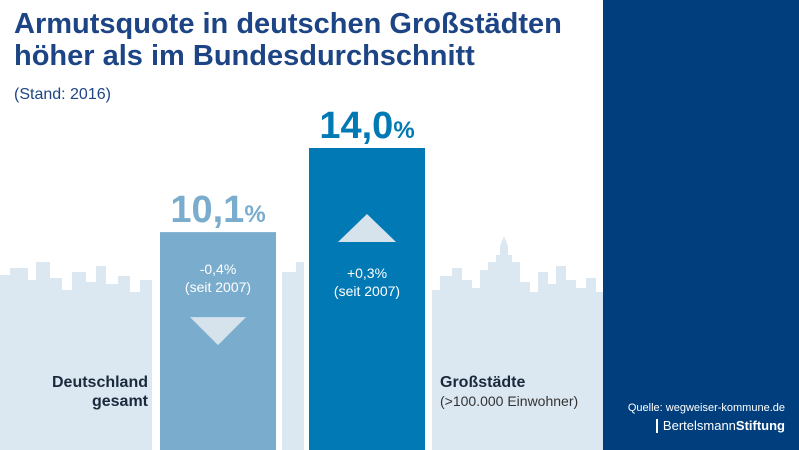  I want to click on title-line-1: Armutsquote in deutschen Großstädten, so click(288, 24).